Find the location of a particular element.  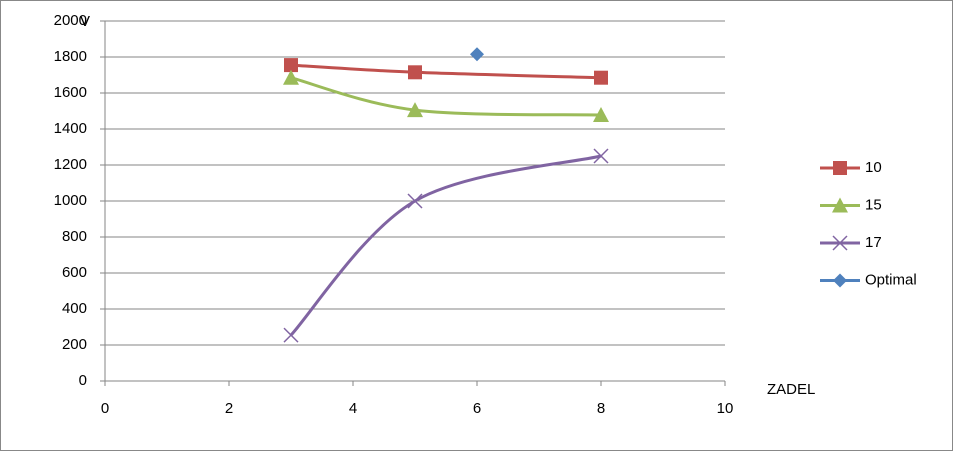

x-axis-title: ZADEL is located at coordinates (791, 389).